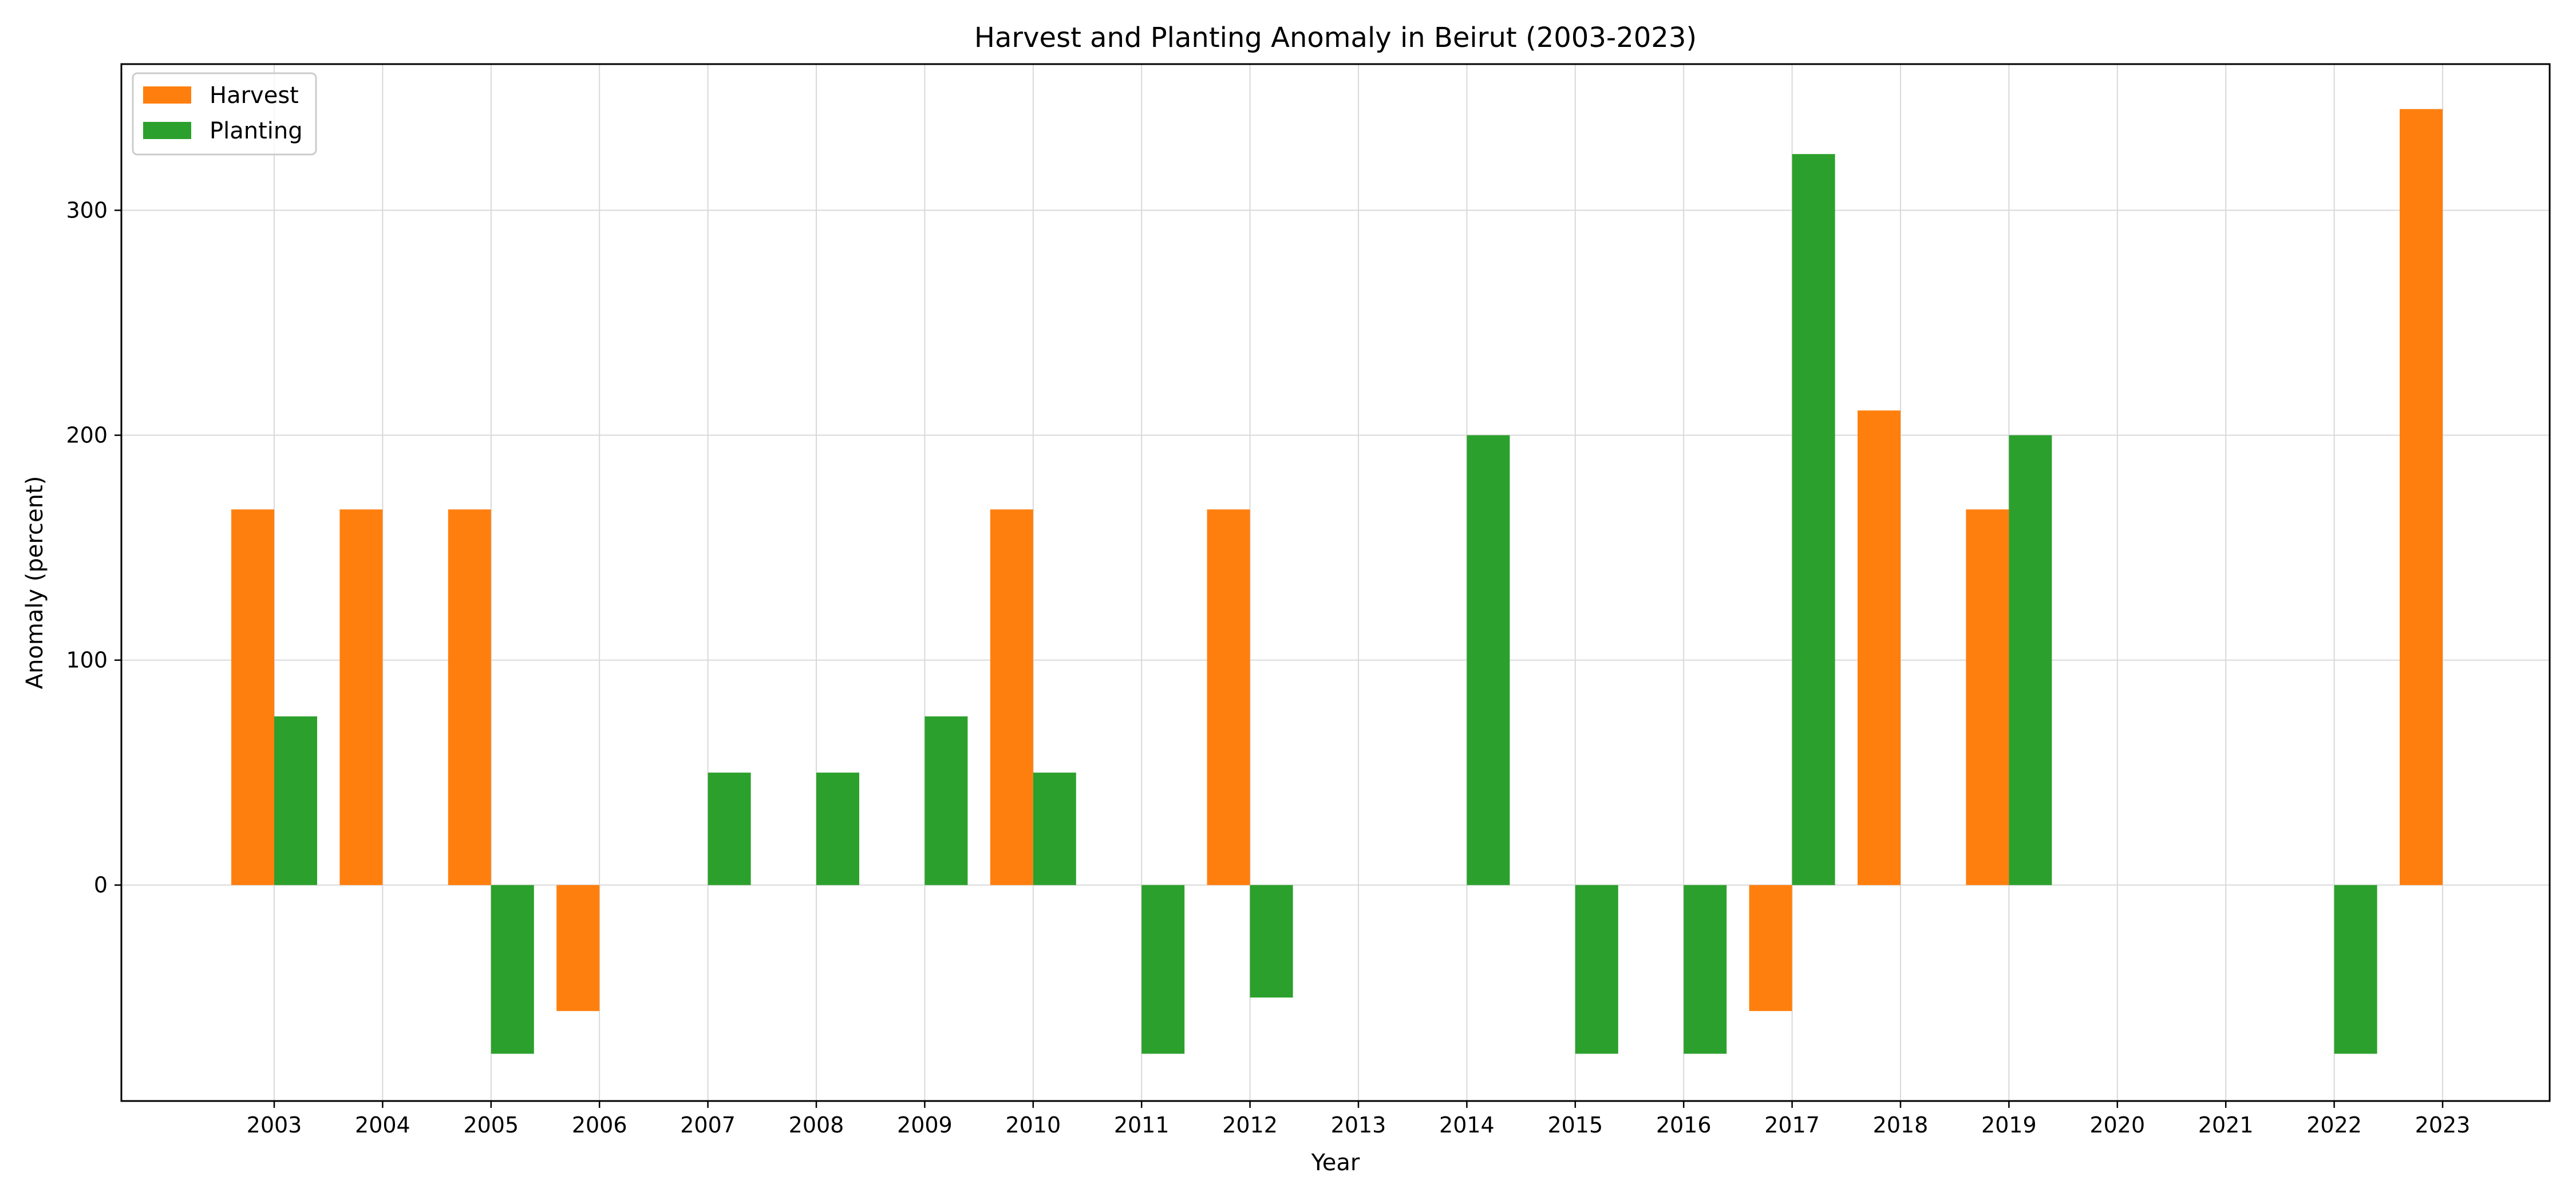 The image size is (2576, 1204). I want to click on bar-planting-2005, so click(512, 969).